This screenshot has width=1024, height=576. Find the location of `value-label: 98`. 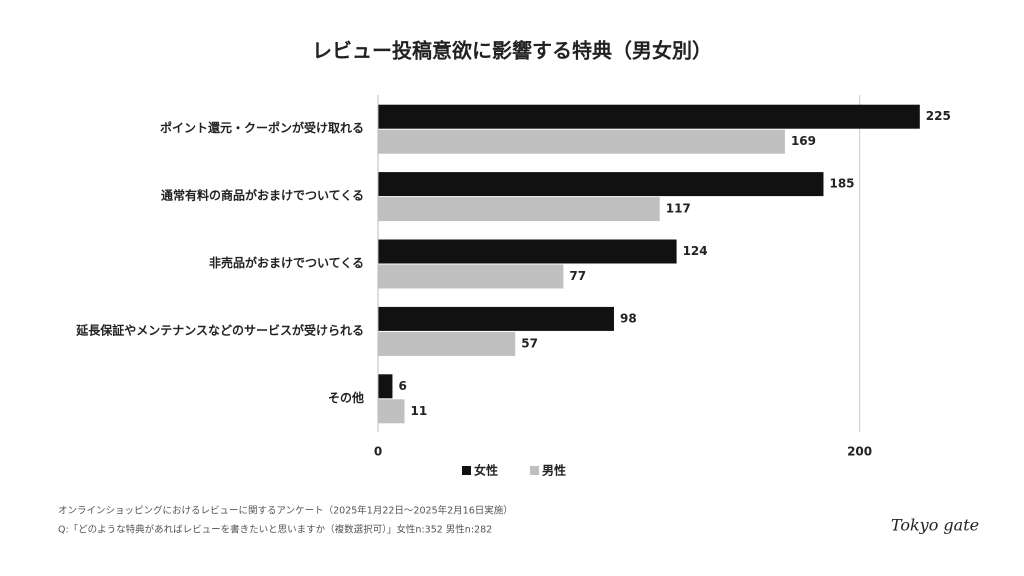

value-label: 98 is located at coordinates (628, 318).